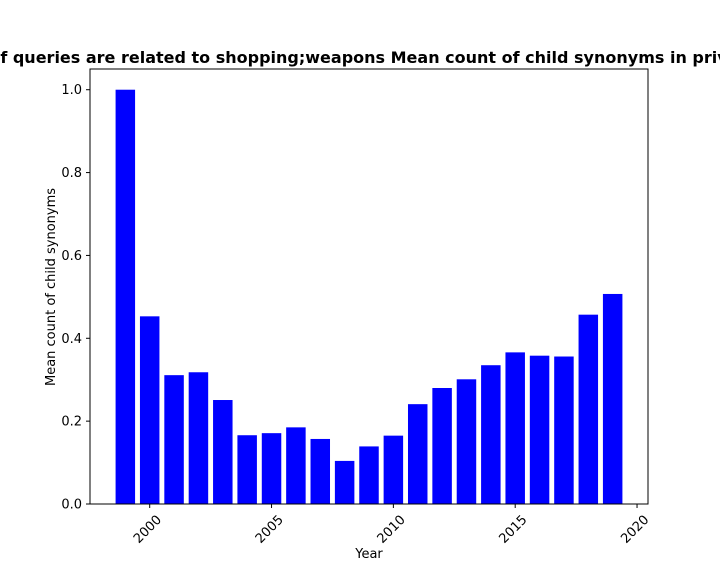 The image size is (720, 576). I want to click on bar-2019, so click(612, 398).